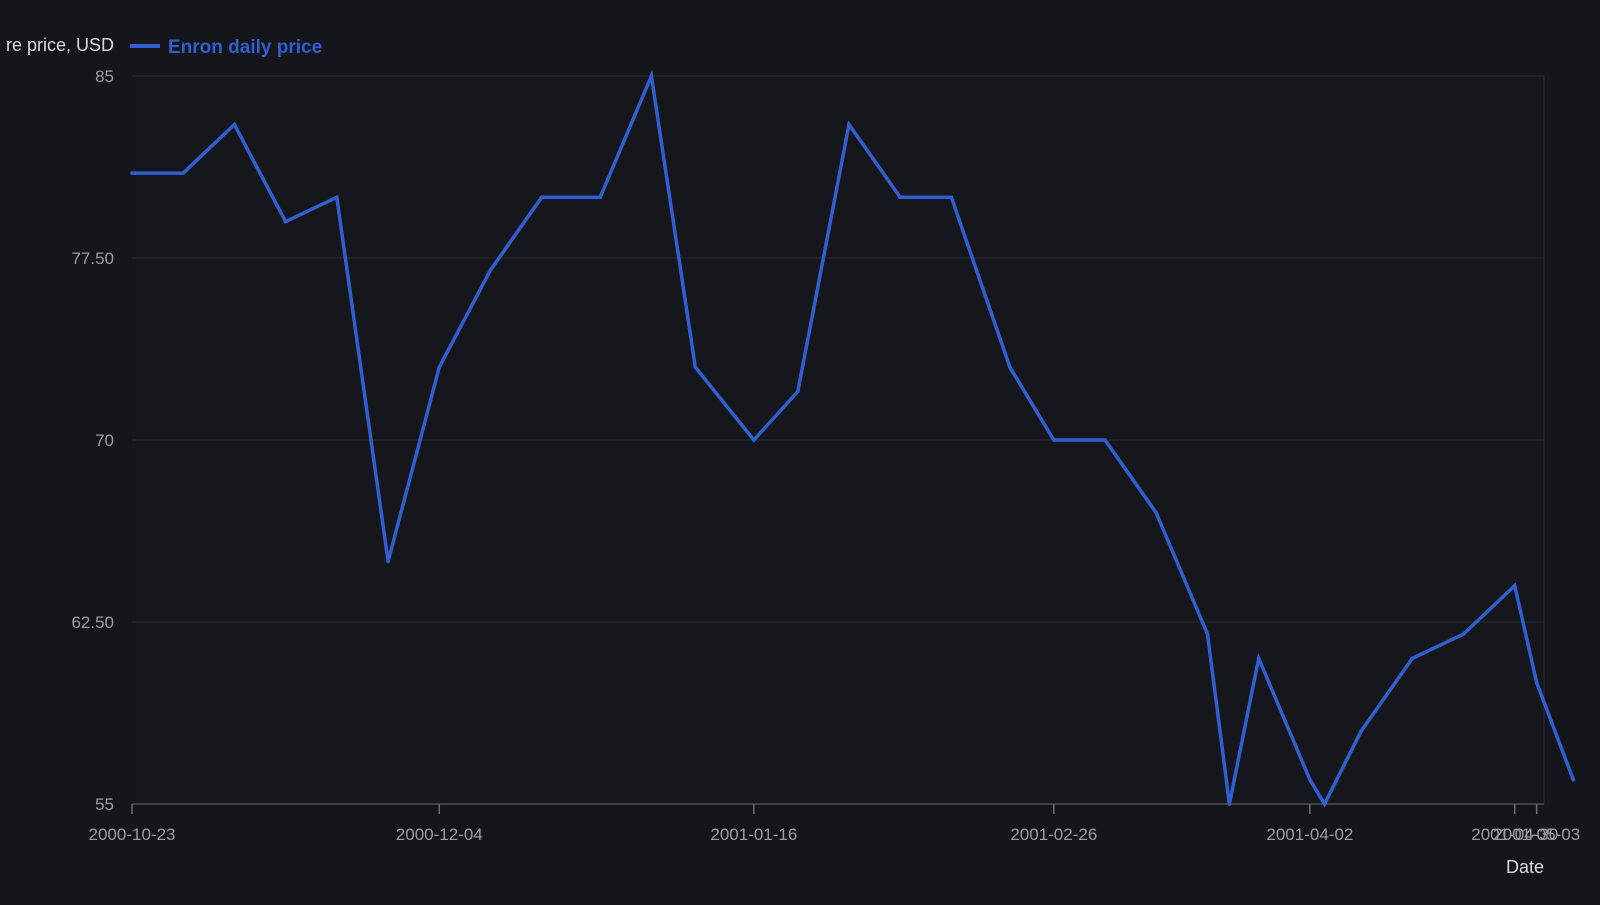 The image size is (1600, 905). What do you see at coordinates (92, 258) in the screenshot?
I see `y-tick-label: 77.50` at bounding box center [92, 258].